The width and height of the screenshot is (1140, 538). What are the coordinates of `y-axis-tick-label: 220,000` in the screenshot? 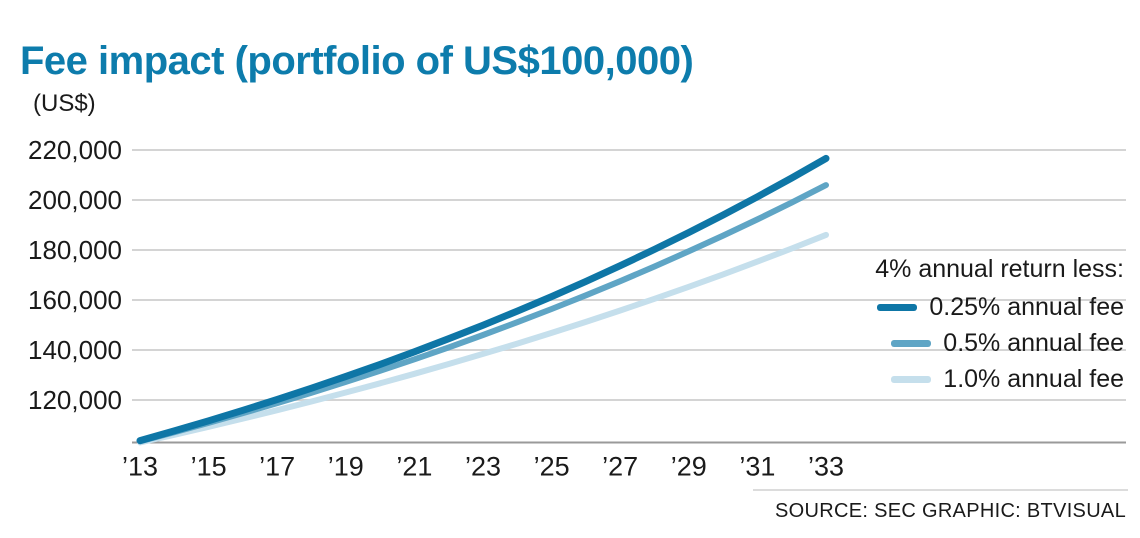 It's located at (75, 150).